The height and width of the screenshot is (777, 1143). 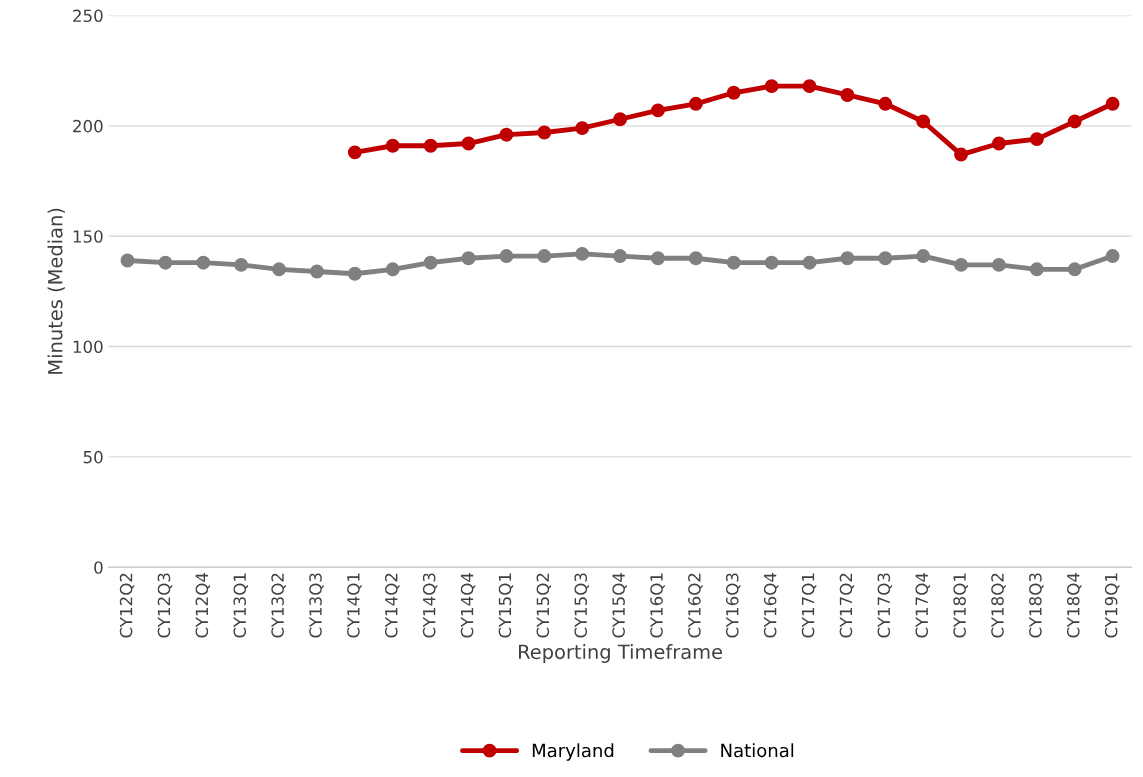 What do you see at coordinates (998, 605) in the screenshot?
I see `x-tick-label: CY18Q2` at bounding box center [998, 605].